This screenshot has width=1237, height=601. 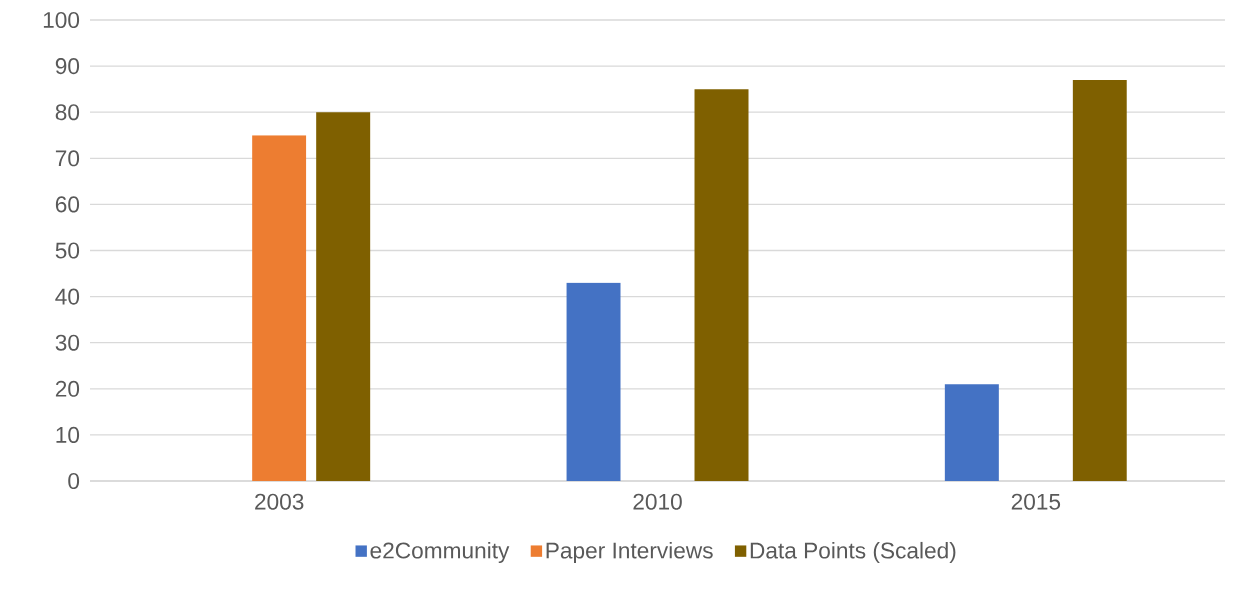 What do you see at coordinates (67, 342) in the screenshot?
I see `y-tick-label: 30` at bounding box center [67, 342].